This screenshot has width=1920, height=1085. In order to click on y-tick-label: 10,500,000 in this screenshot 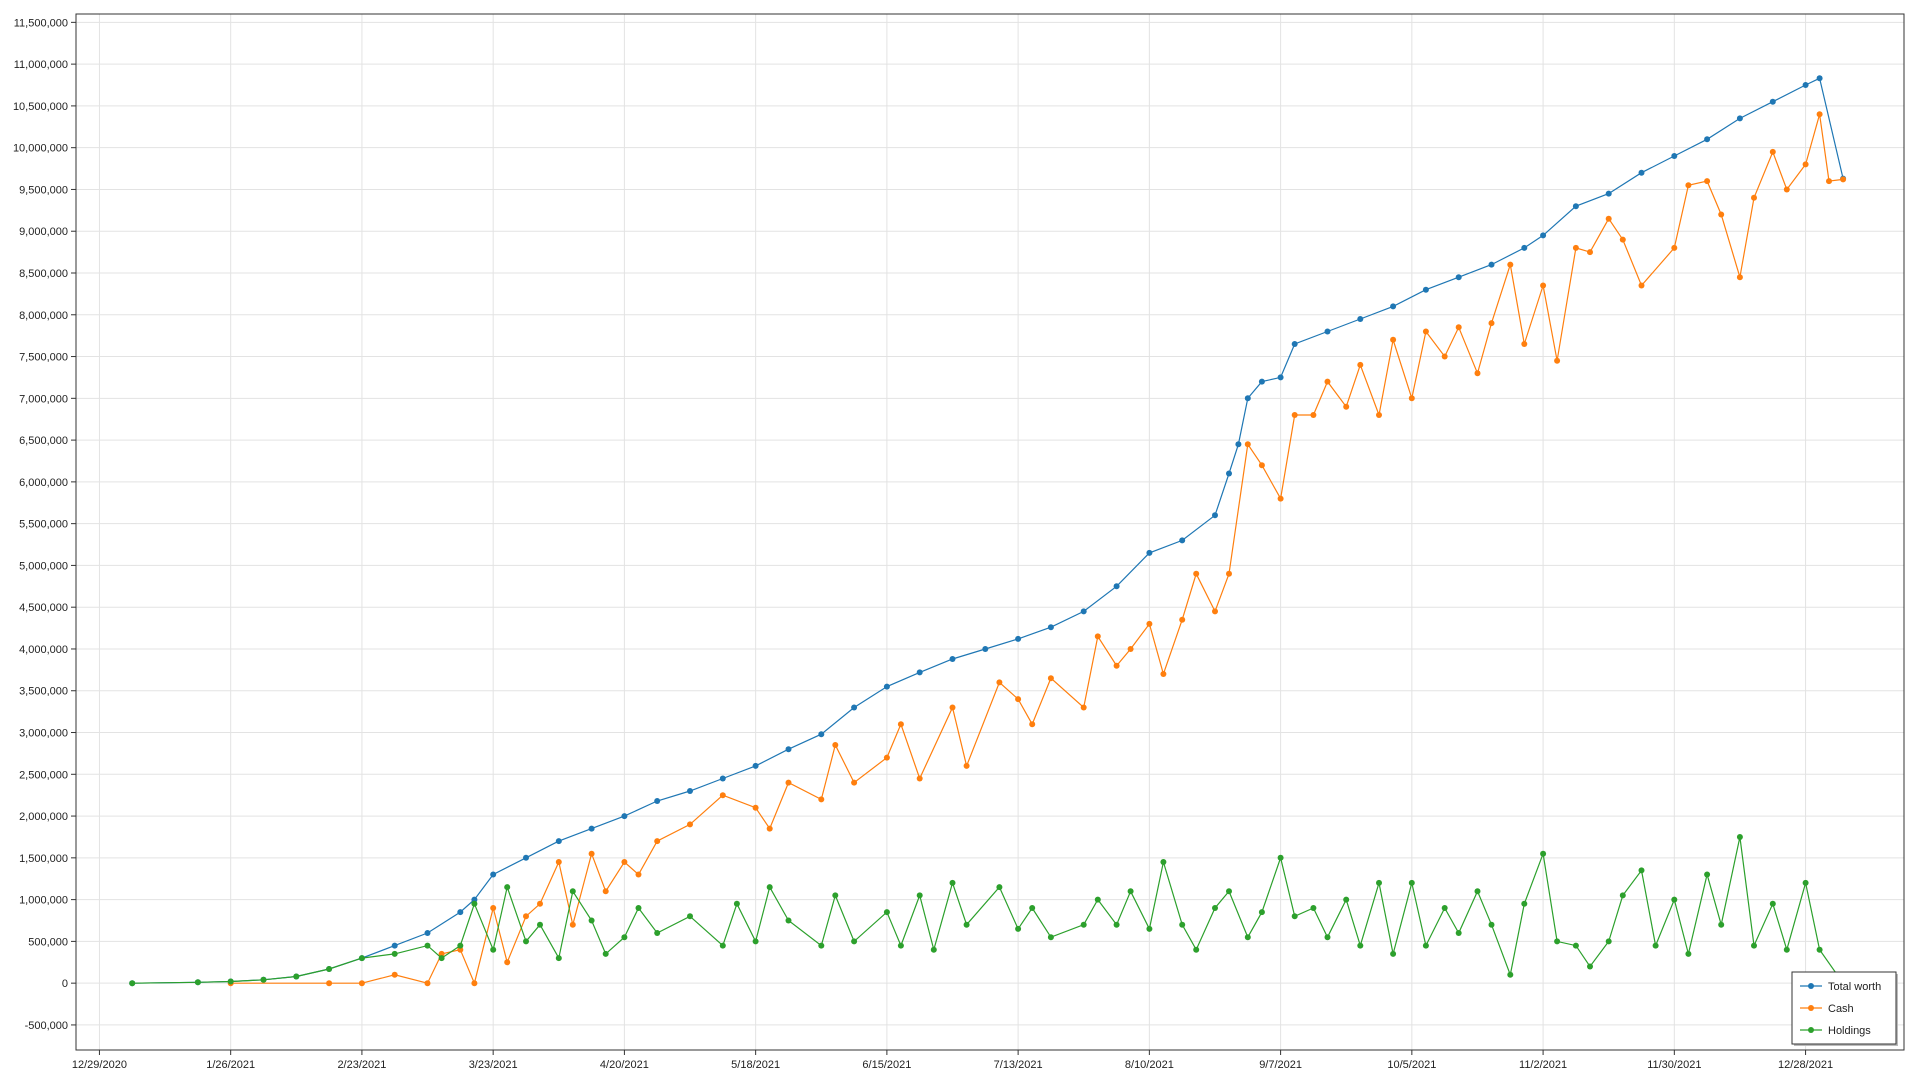, I will do `click(40, 107)`.